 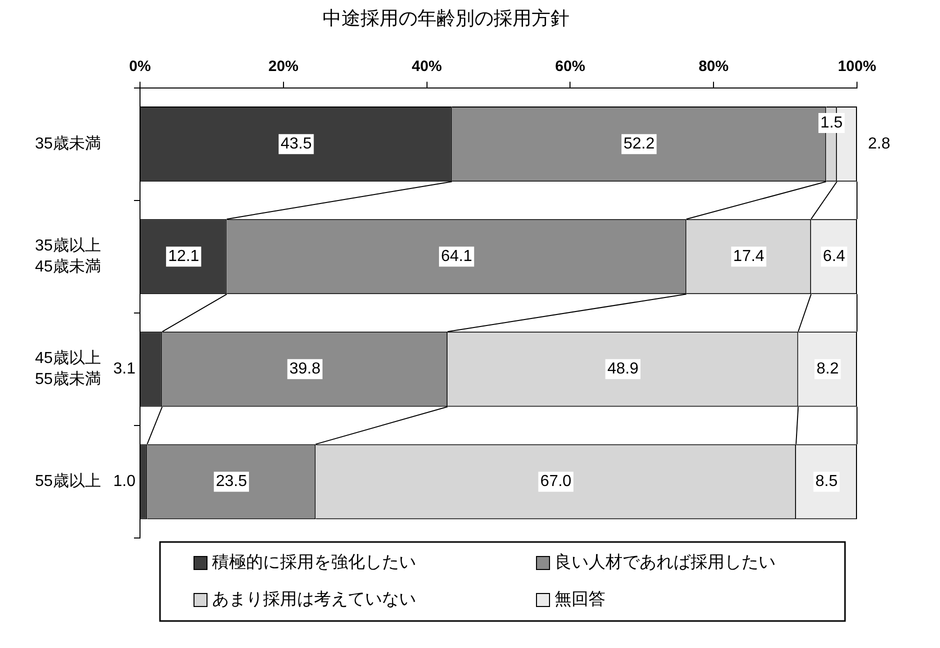 What do you see at coordinates (305, 369) in the screenshot?
I see `data-label: 39.8` at bounding box center [305, 369].